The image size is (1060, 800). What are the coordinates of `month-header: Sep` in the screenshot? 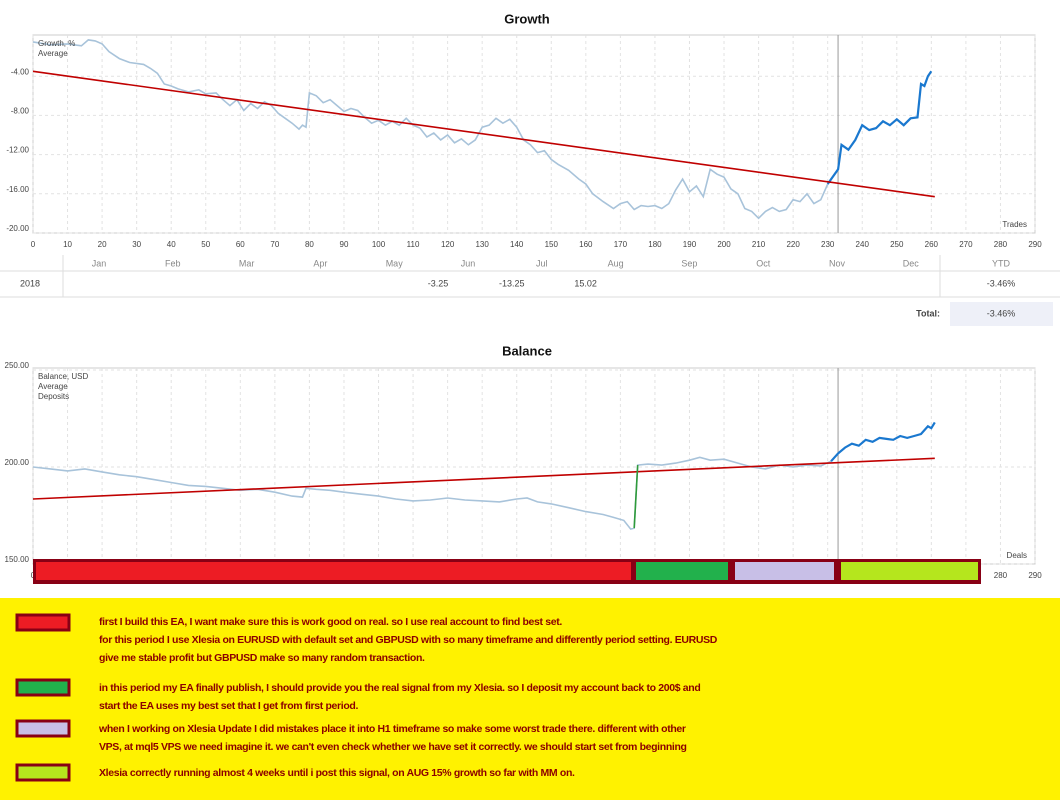 It's located at (689, 263).